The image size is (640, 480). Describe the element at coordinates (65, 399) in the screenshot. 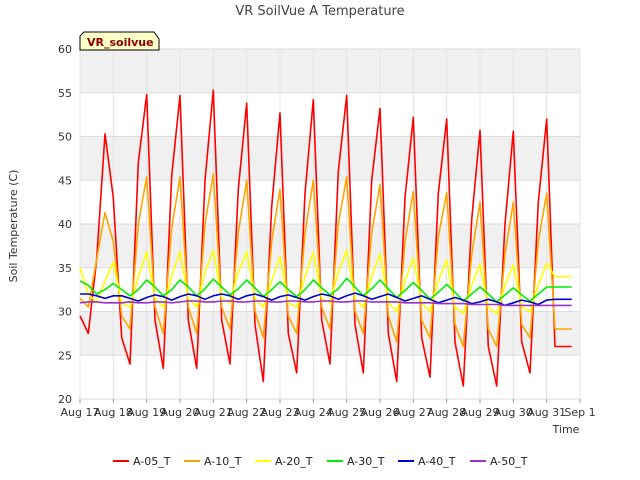

I see `y-tick-label: 20` at that location.